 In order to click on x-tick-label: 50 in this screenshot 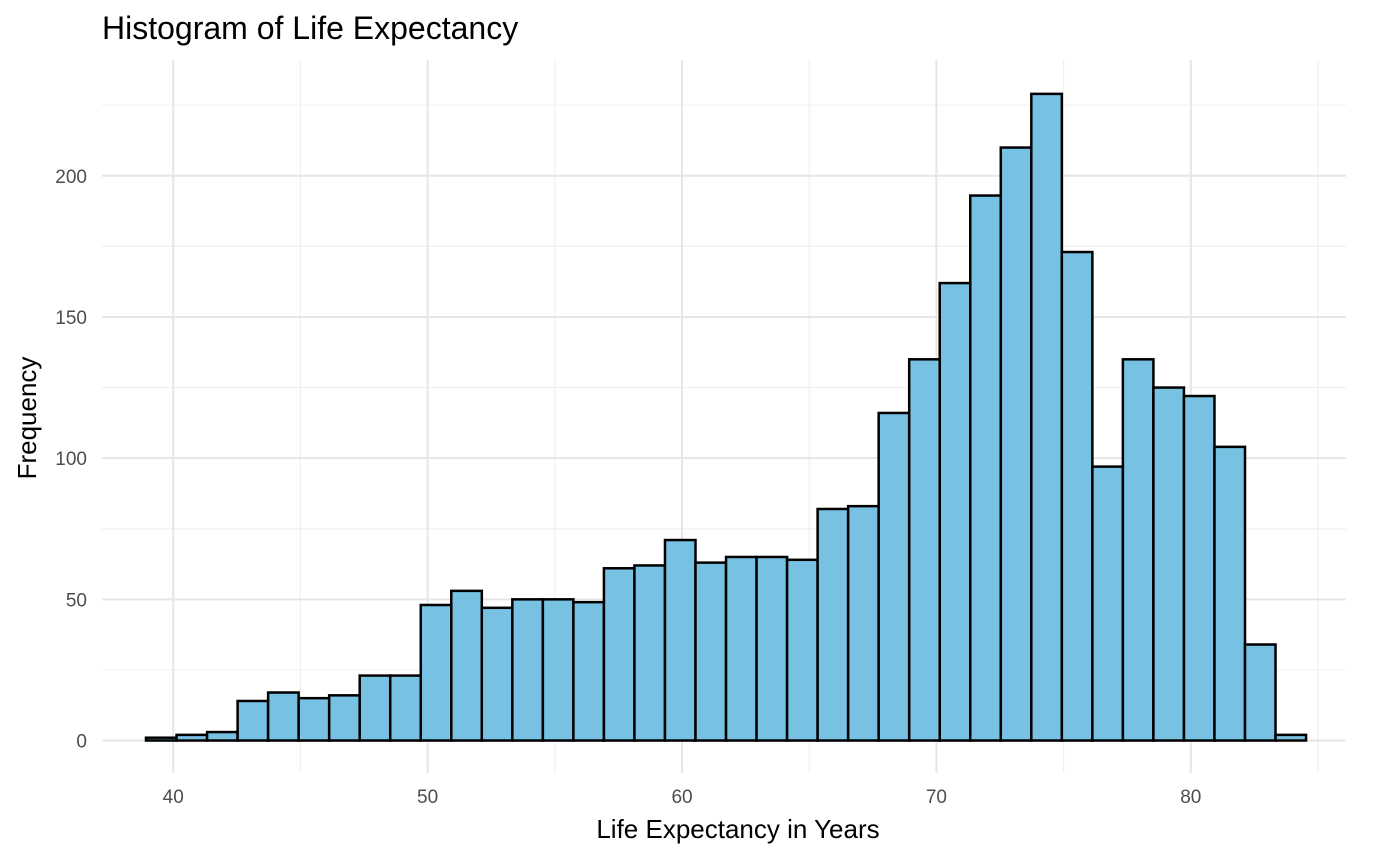, I will do `click(427, 797)`.